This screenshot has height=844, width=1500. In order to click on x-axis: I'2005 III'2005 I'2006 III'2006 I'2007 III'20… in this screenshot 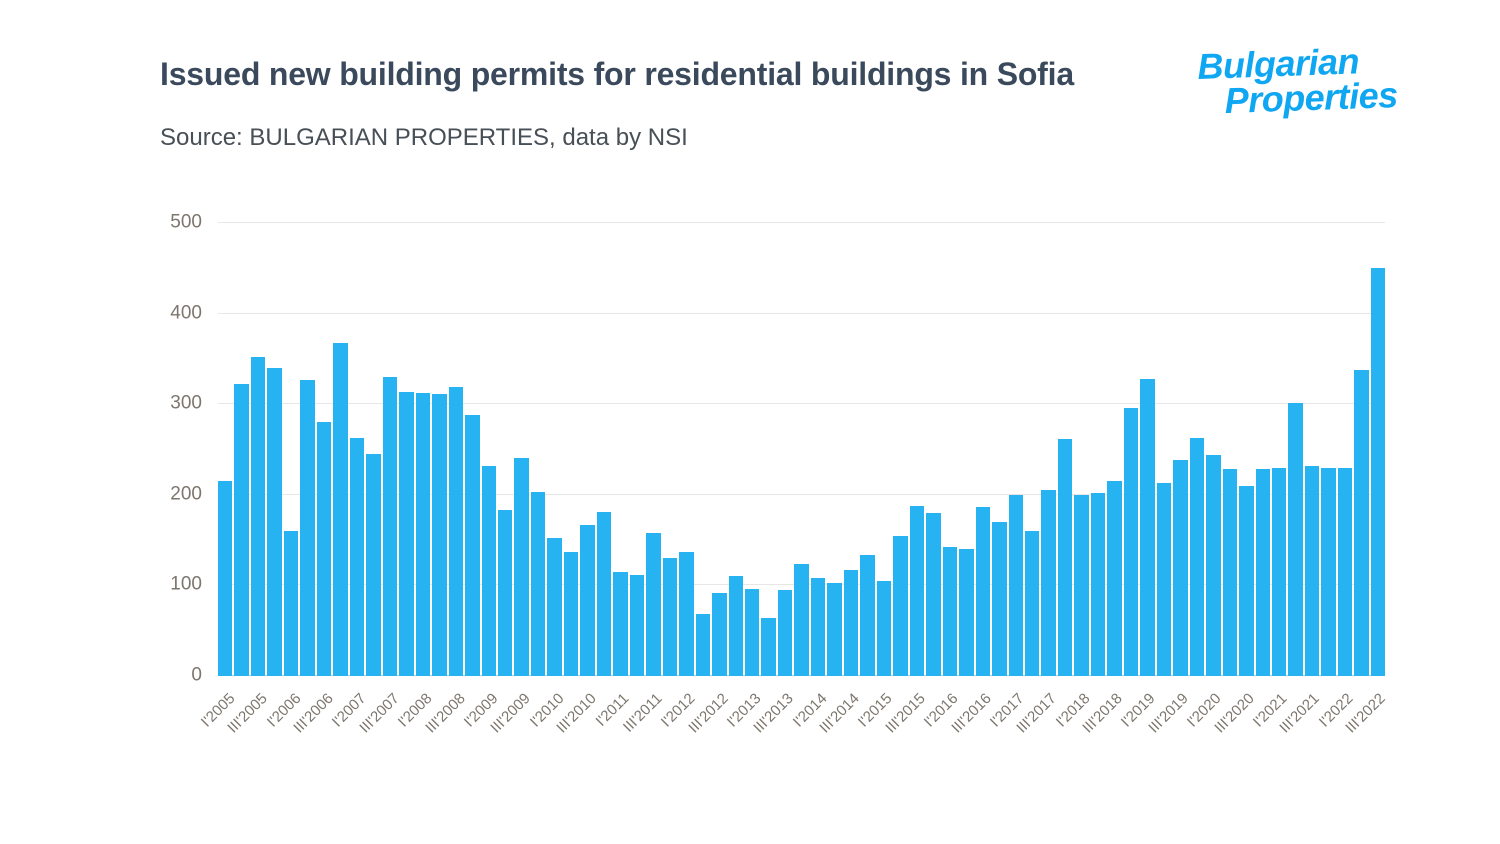, I will do `click(793, 729)`.